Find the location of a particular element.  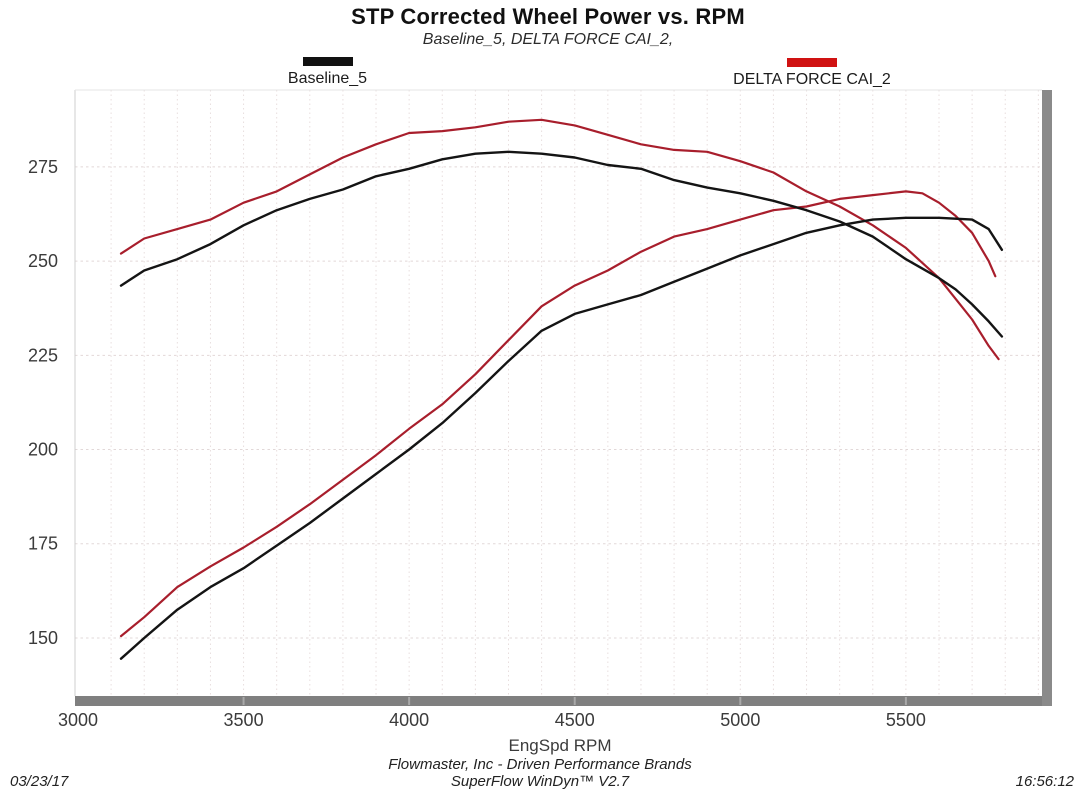

legend-swatch-delta-force is located at coordinates (812, 62).